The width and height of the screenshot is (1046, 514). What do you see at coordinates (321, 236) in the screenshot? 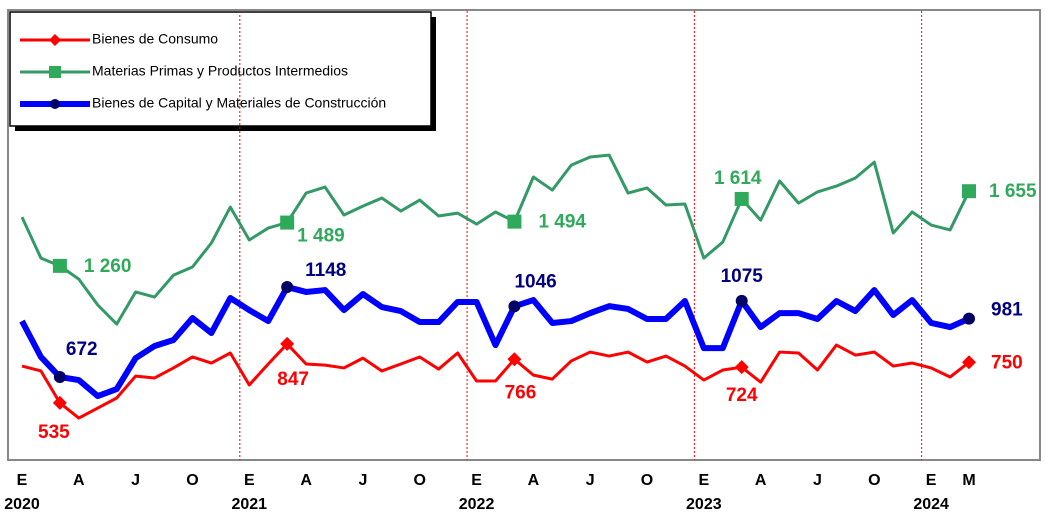
I see `data-label: 1 489` at bounding box center [321, 236].